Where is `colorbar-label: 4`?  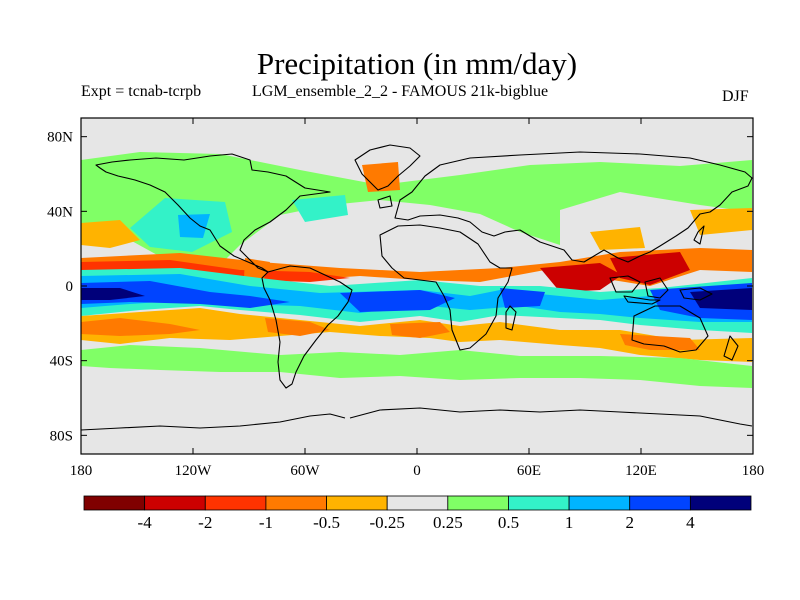 colorbar-label: 4 is located at coordinates (690, 522).